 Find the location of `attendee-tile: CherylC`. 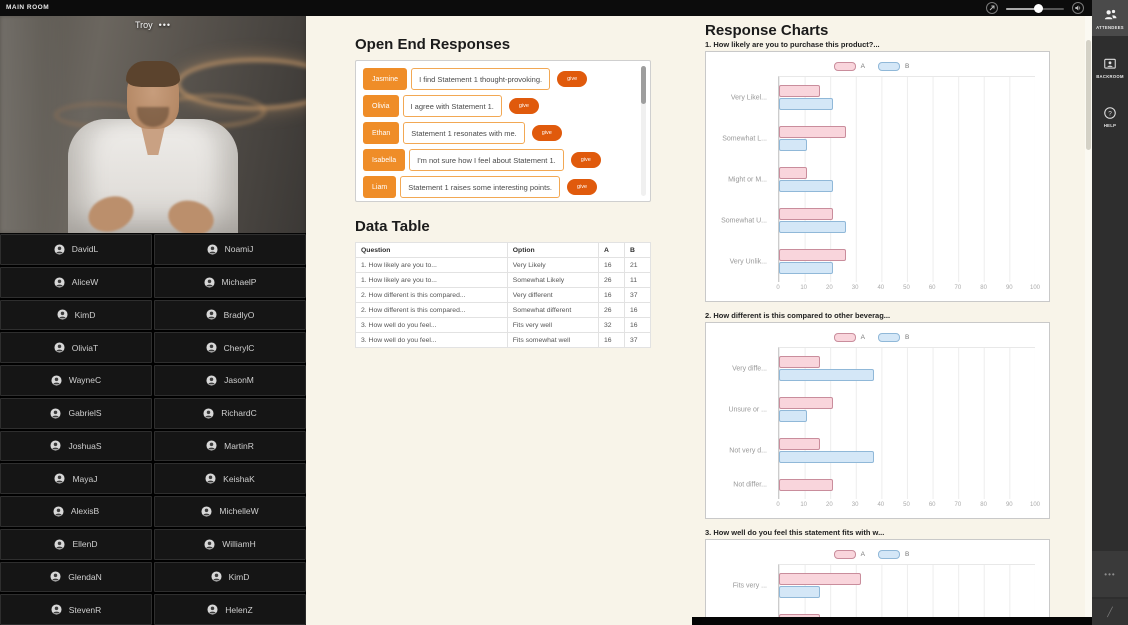

attendee-tile: CherylC is located at coordinates (230, 347).